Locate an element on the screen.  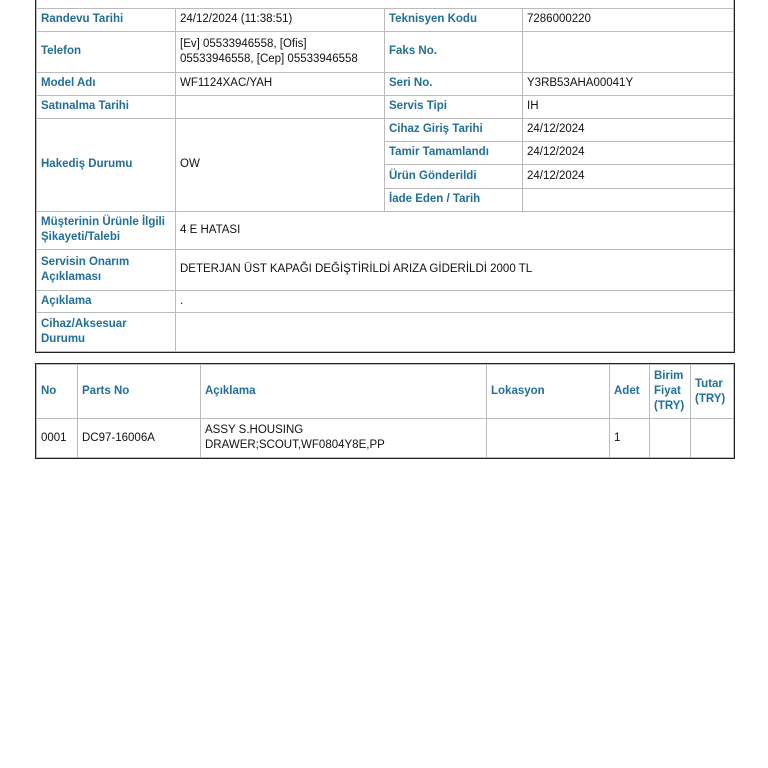
faks-label: Faks No. is located at coordinates (453, 51).